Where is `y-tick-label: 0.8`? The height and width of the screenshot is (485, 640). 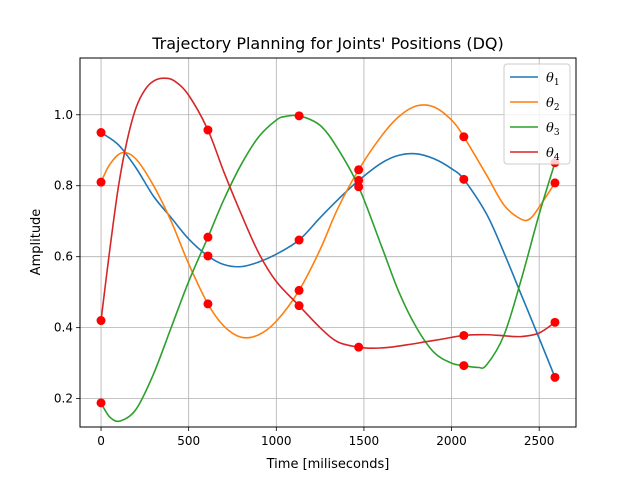 y-tick-label: 0.8 is located at coordinates (63, 186).